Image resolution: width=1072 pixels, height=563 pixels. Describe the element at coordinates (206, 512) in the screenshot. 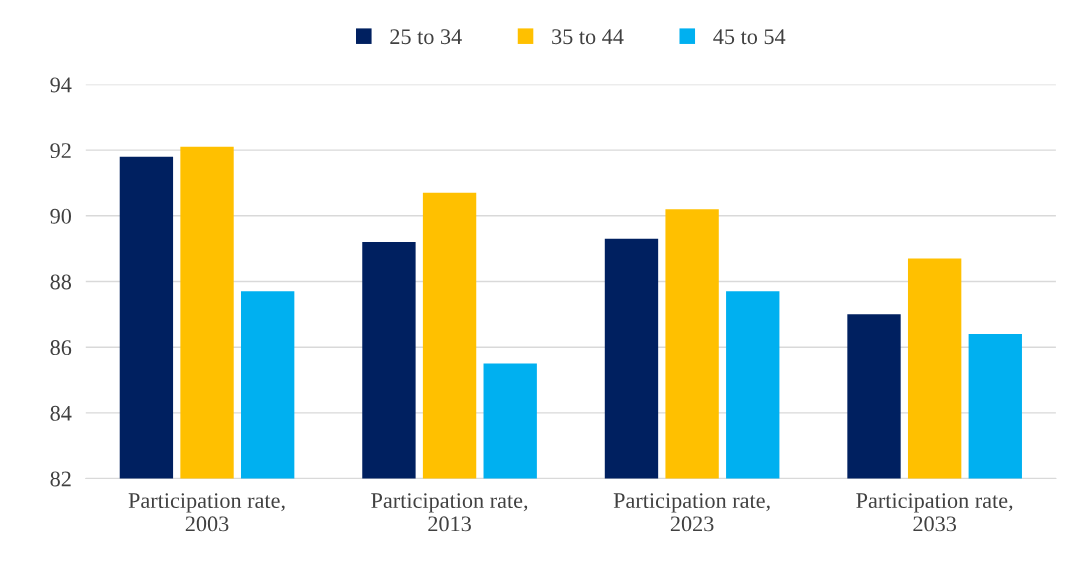

I see `x-tick-label: Participation rate, 2003` at that location.